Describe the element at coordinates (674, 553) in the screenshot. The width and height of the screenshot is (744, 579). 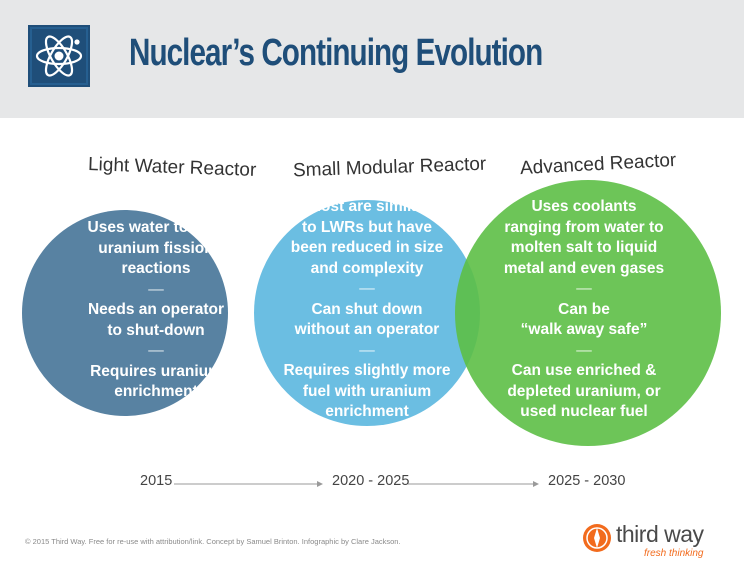
I see `brand-tagline: fresh thinking` at that location.